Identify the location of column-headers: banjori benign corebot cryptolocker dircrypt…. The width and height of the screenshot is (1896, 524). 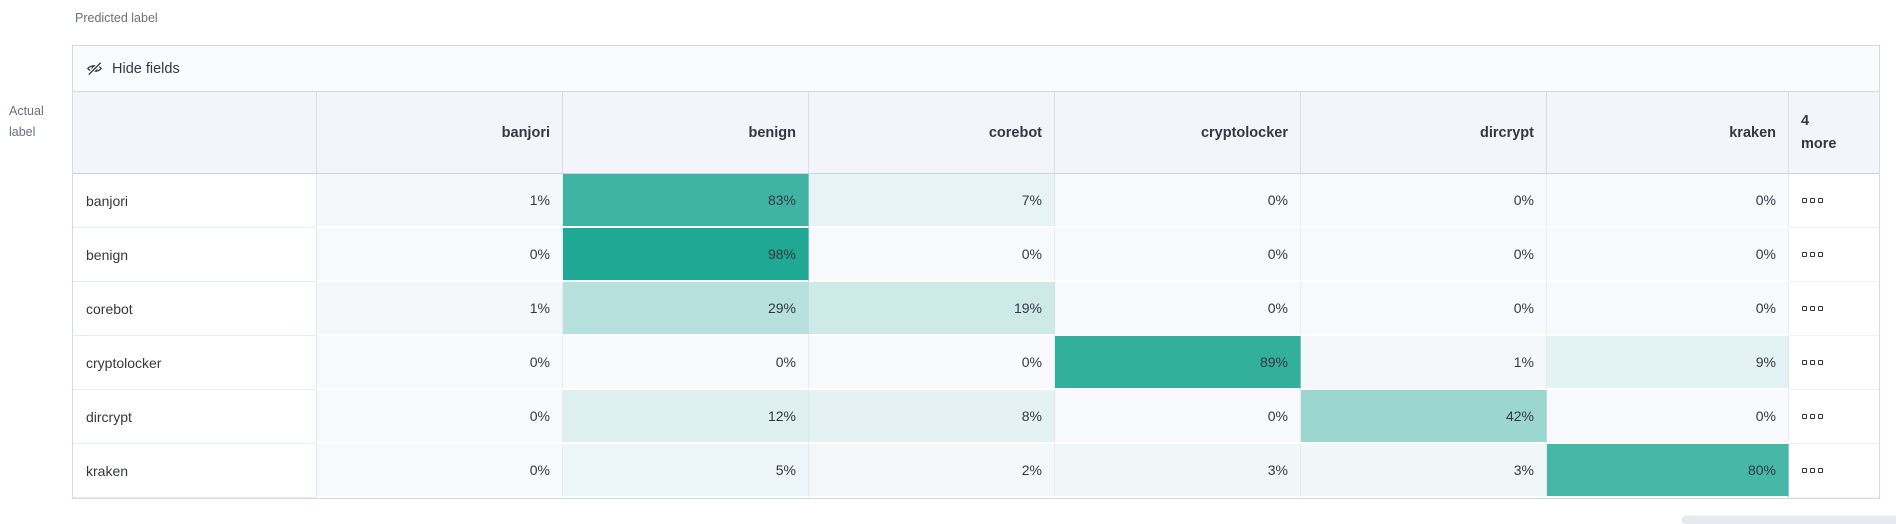
(1053, 132).